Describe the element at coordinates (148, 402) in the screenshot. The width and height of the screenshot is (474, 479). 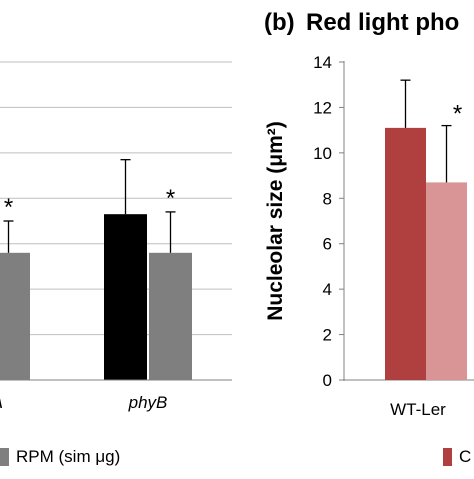
I see `left-category-label-phyB: phyB` at that location.